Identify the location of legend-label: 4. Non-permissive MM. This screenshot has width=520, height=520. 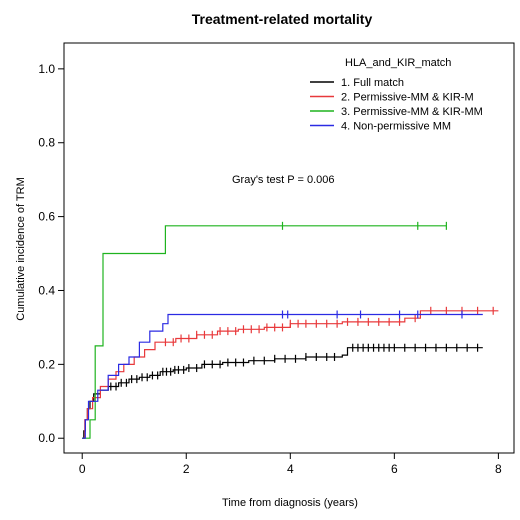
(396, 127).